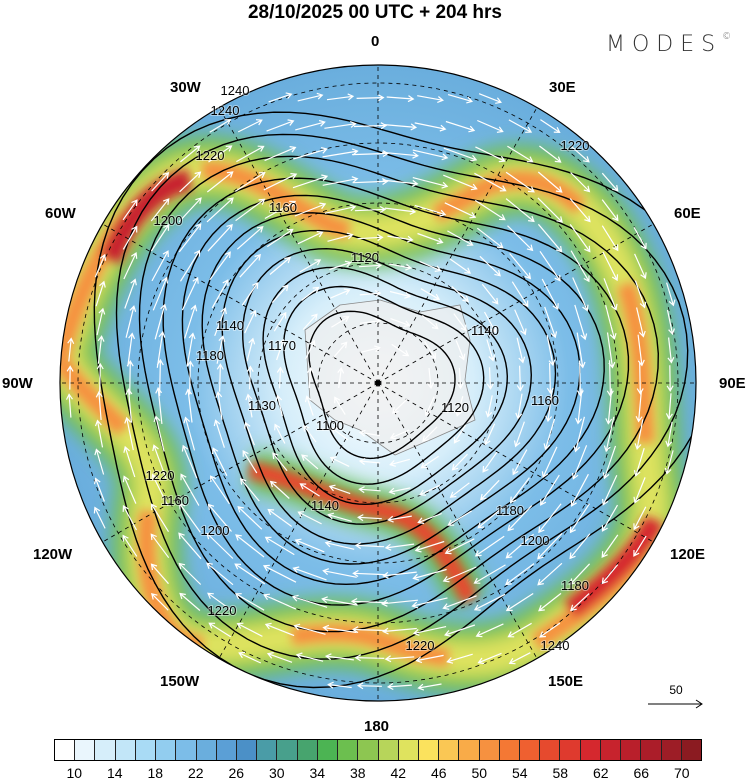 The width and height of the screenshot is (750, 782). I want to click on lon-label-90e: 90E, so click(732, 383).